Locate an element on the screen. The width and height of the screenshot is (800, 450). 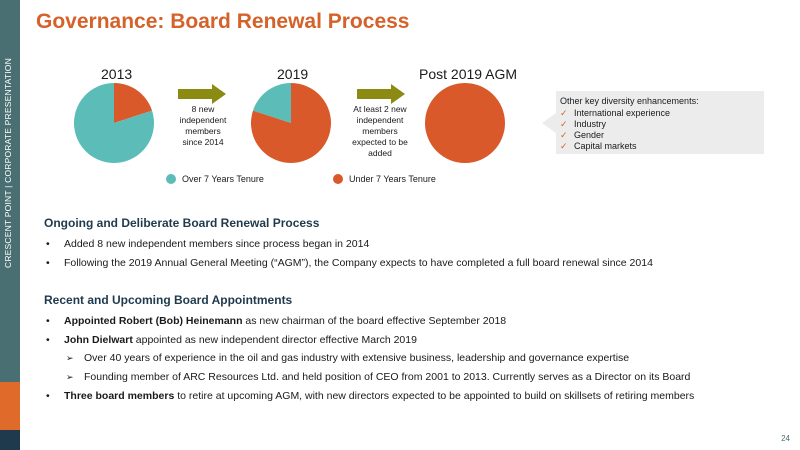
pie-charts is located at coordinates (289, 123).